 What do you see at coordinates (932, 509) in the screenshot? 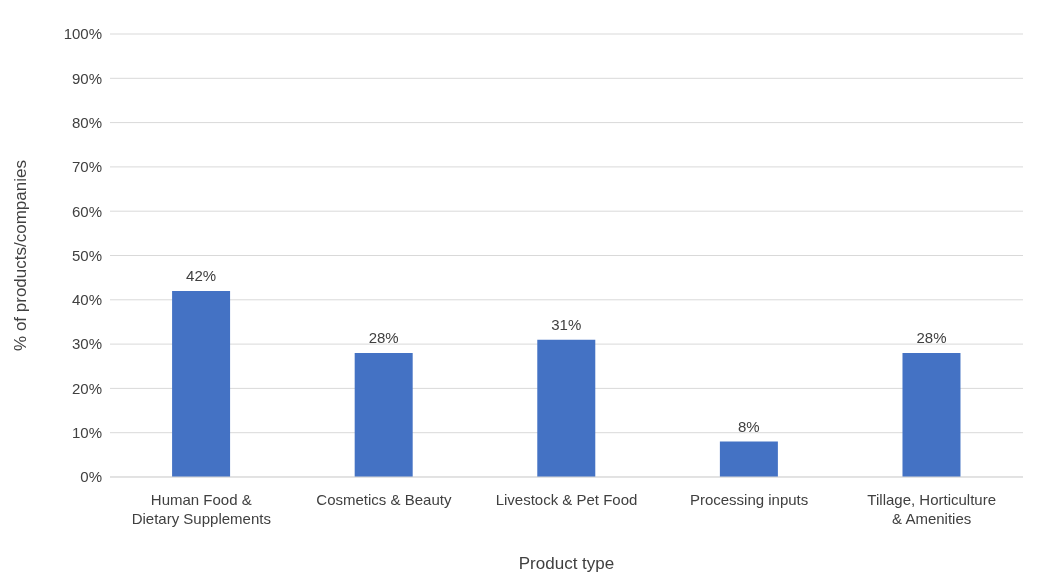
I see `x-tick-label: Tillage, Horticulture & Amenities` at bounding box center [932, 509].